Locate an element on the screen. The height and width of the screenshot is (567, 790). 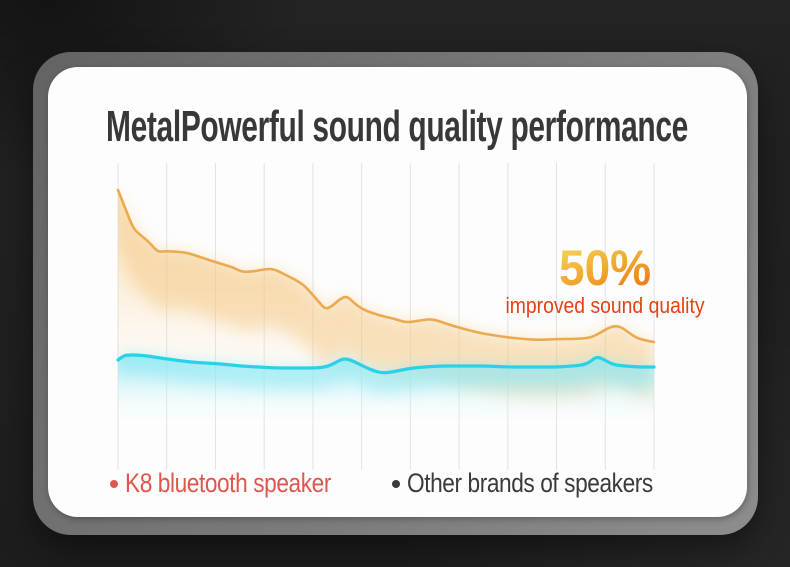
improvement-callout: 50% improved sound quality is located at coordinates (605, 279).